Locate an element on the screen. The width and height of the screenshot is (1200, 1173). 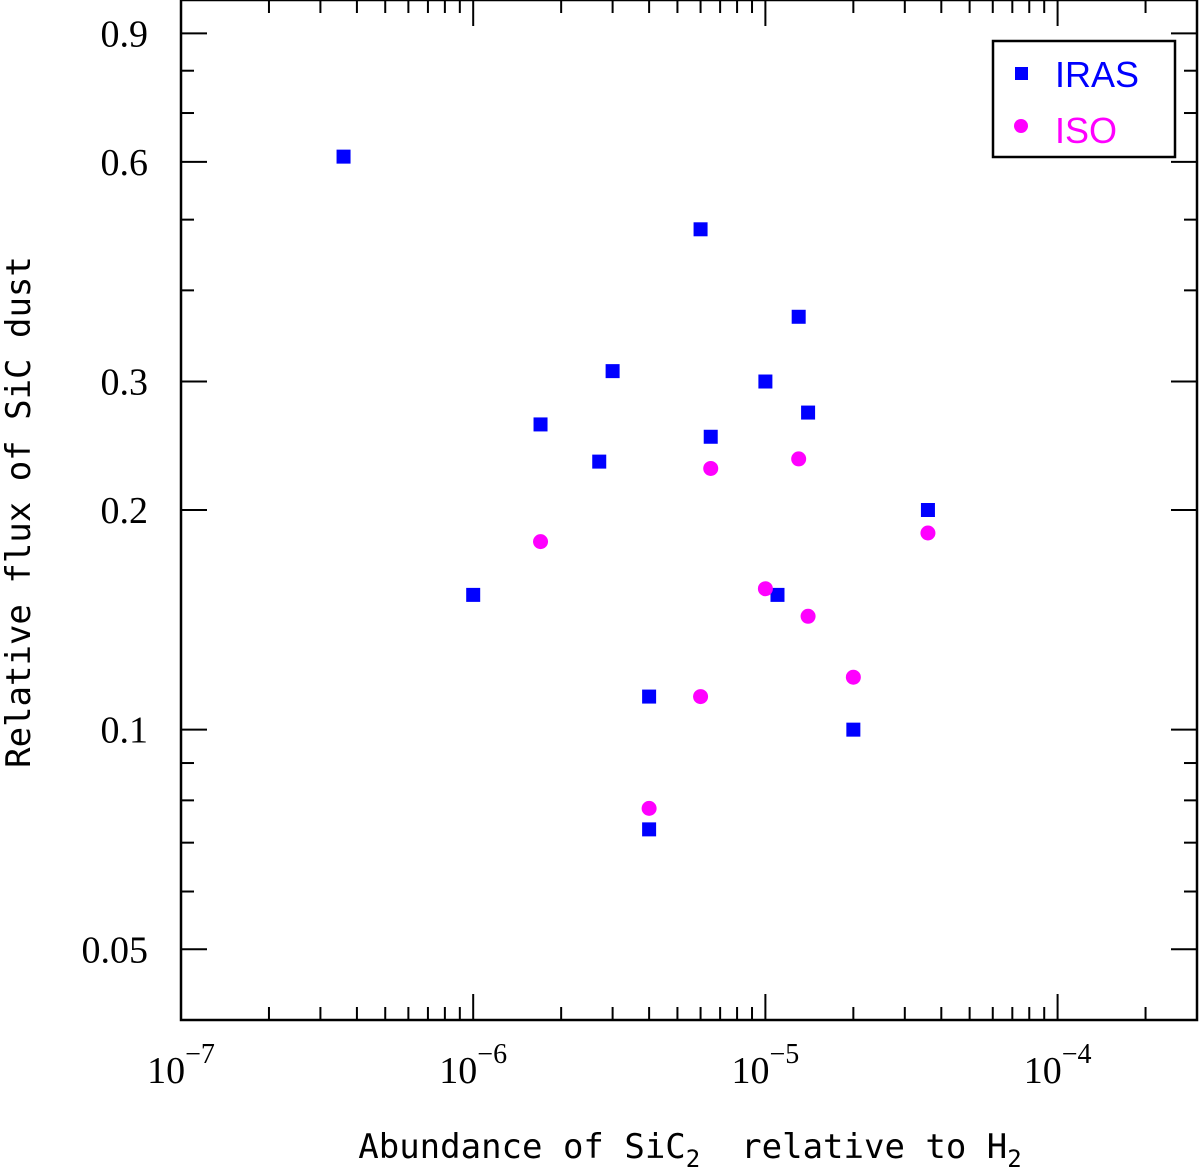
x-tick-label-exponent: −4 is located at coordinates (1077, 1054).